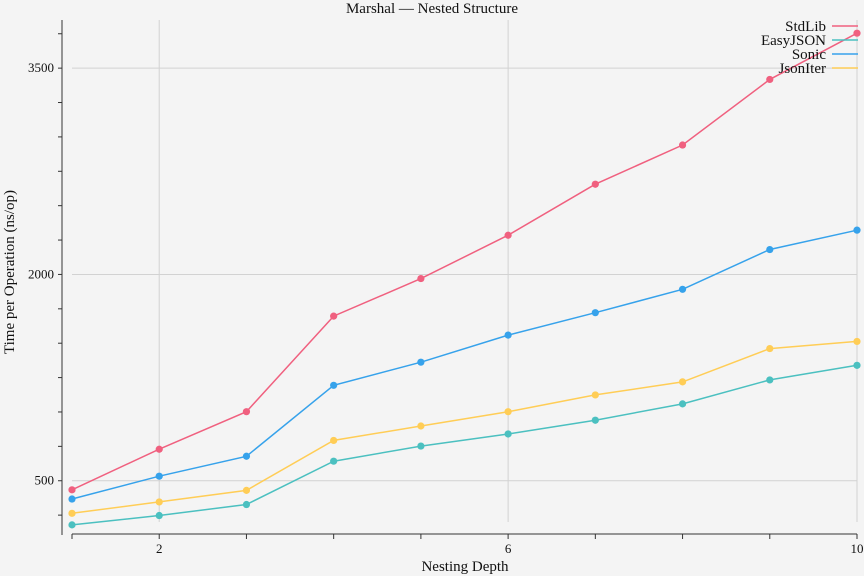 The height and width of the screenshot is (576, 864). What do you see at coordinates (508, 548) in the screenshot?
I see `x-tick-label: 6` at bounding box center [508, 548].